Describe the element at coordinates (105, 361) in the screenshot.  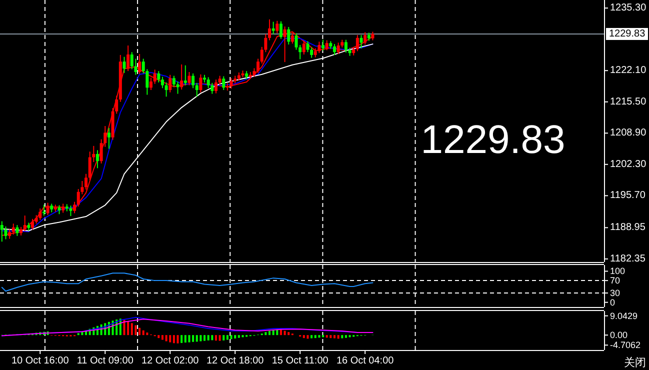
I see `x-tick-label: 11 Oct 09:00` at that location.